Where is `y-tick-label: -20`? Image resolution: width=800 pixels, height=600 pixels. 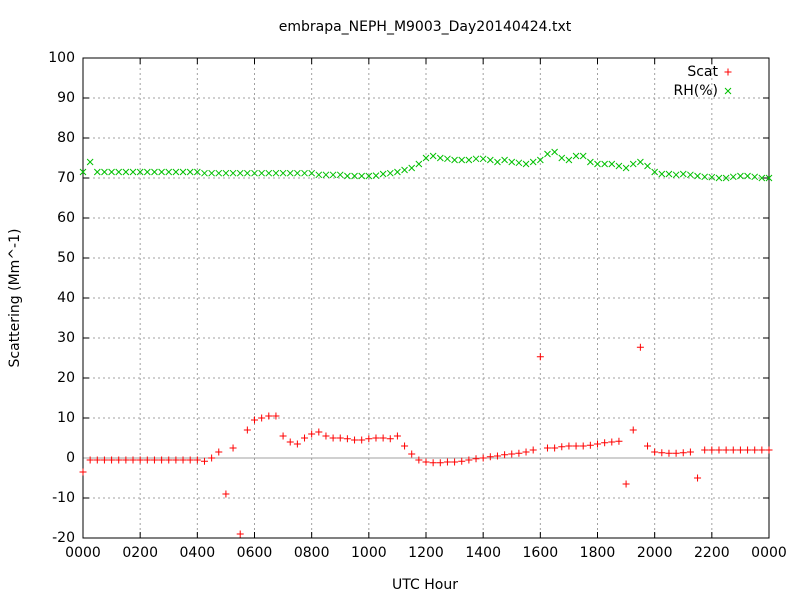 y-tick-label: -20 is located at coordinates (63, 538).